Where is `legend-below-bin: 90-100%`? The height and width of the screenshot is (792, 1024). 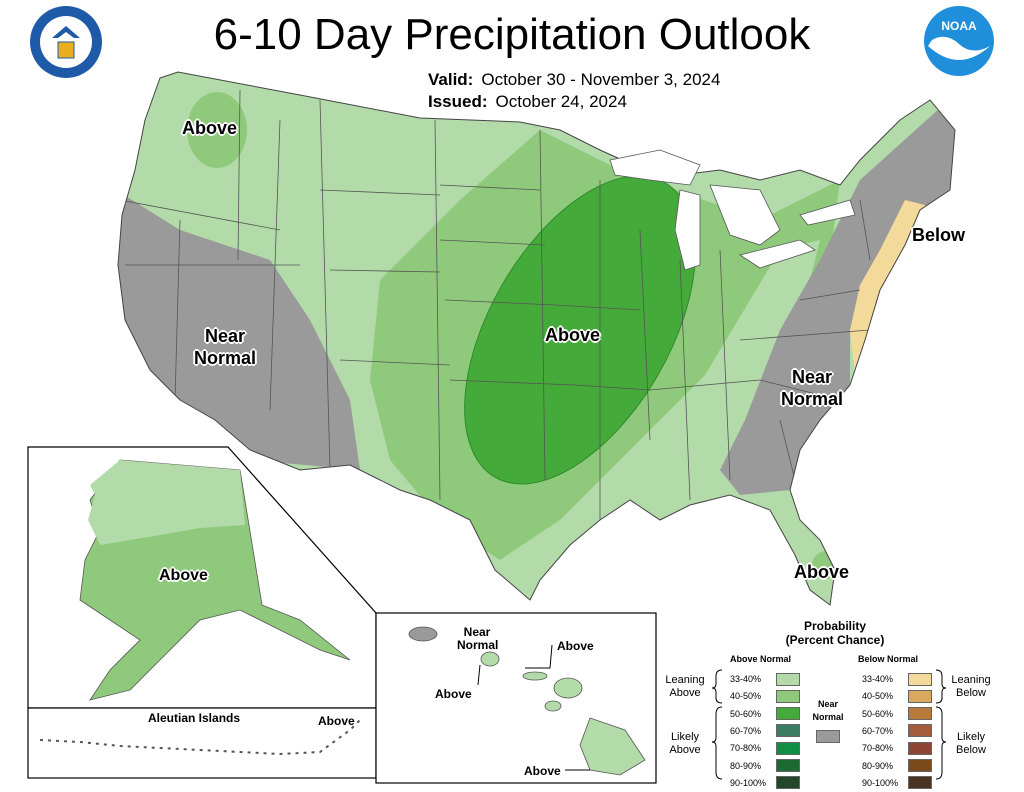
legend-below-bin: 90-100% is located at coordinates (897, 783).